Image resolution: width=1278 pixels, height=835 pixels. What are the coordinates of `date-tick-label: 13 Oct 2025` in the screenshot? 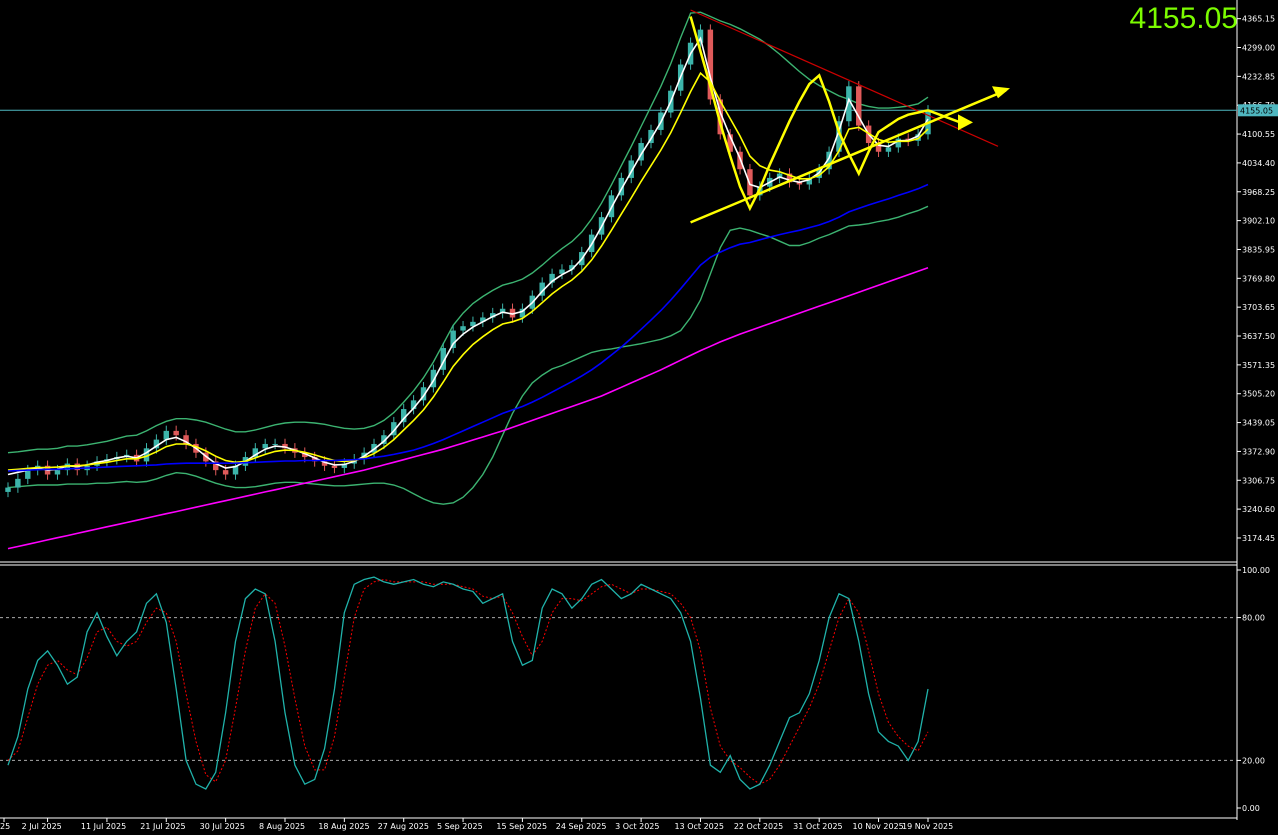 It's located at (698, 826).